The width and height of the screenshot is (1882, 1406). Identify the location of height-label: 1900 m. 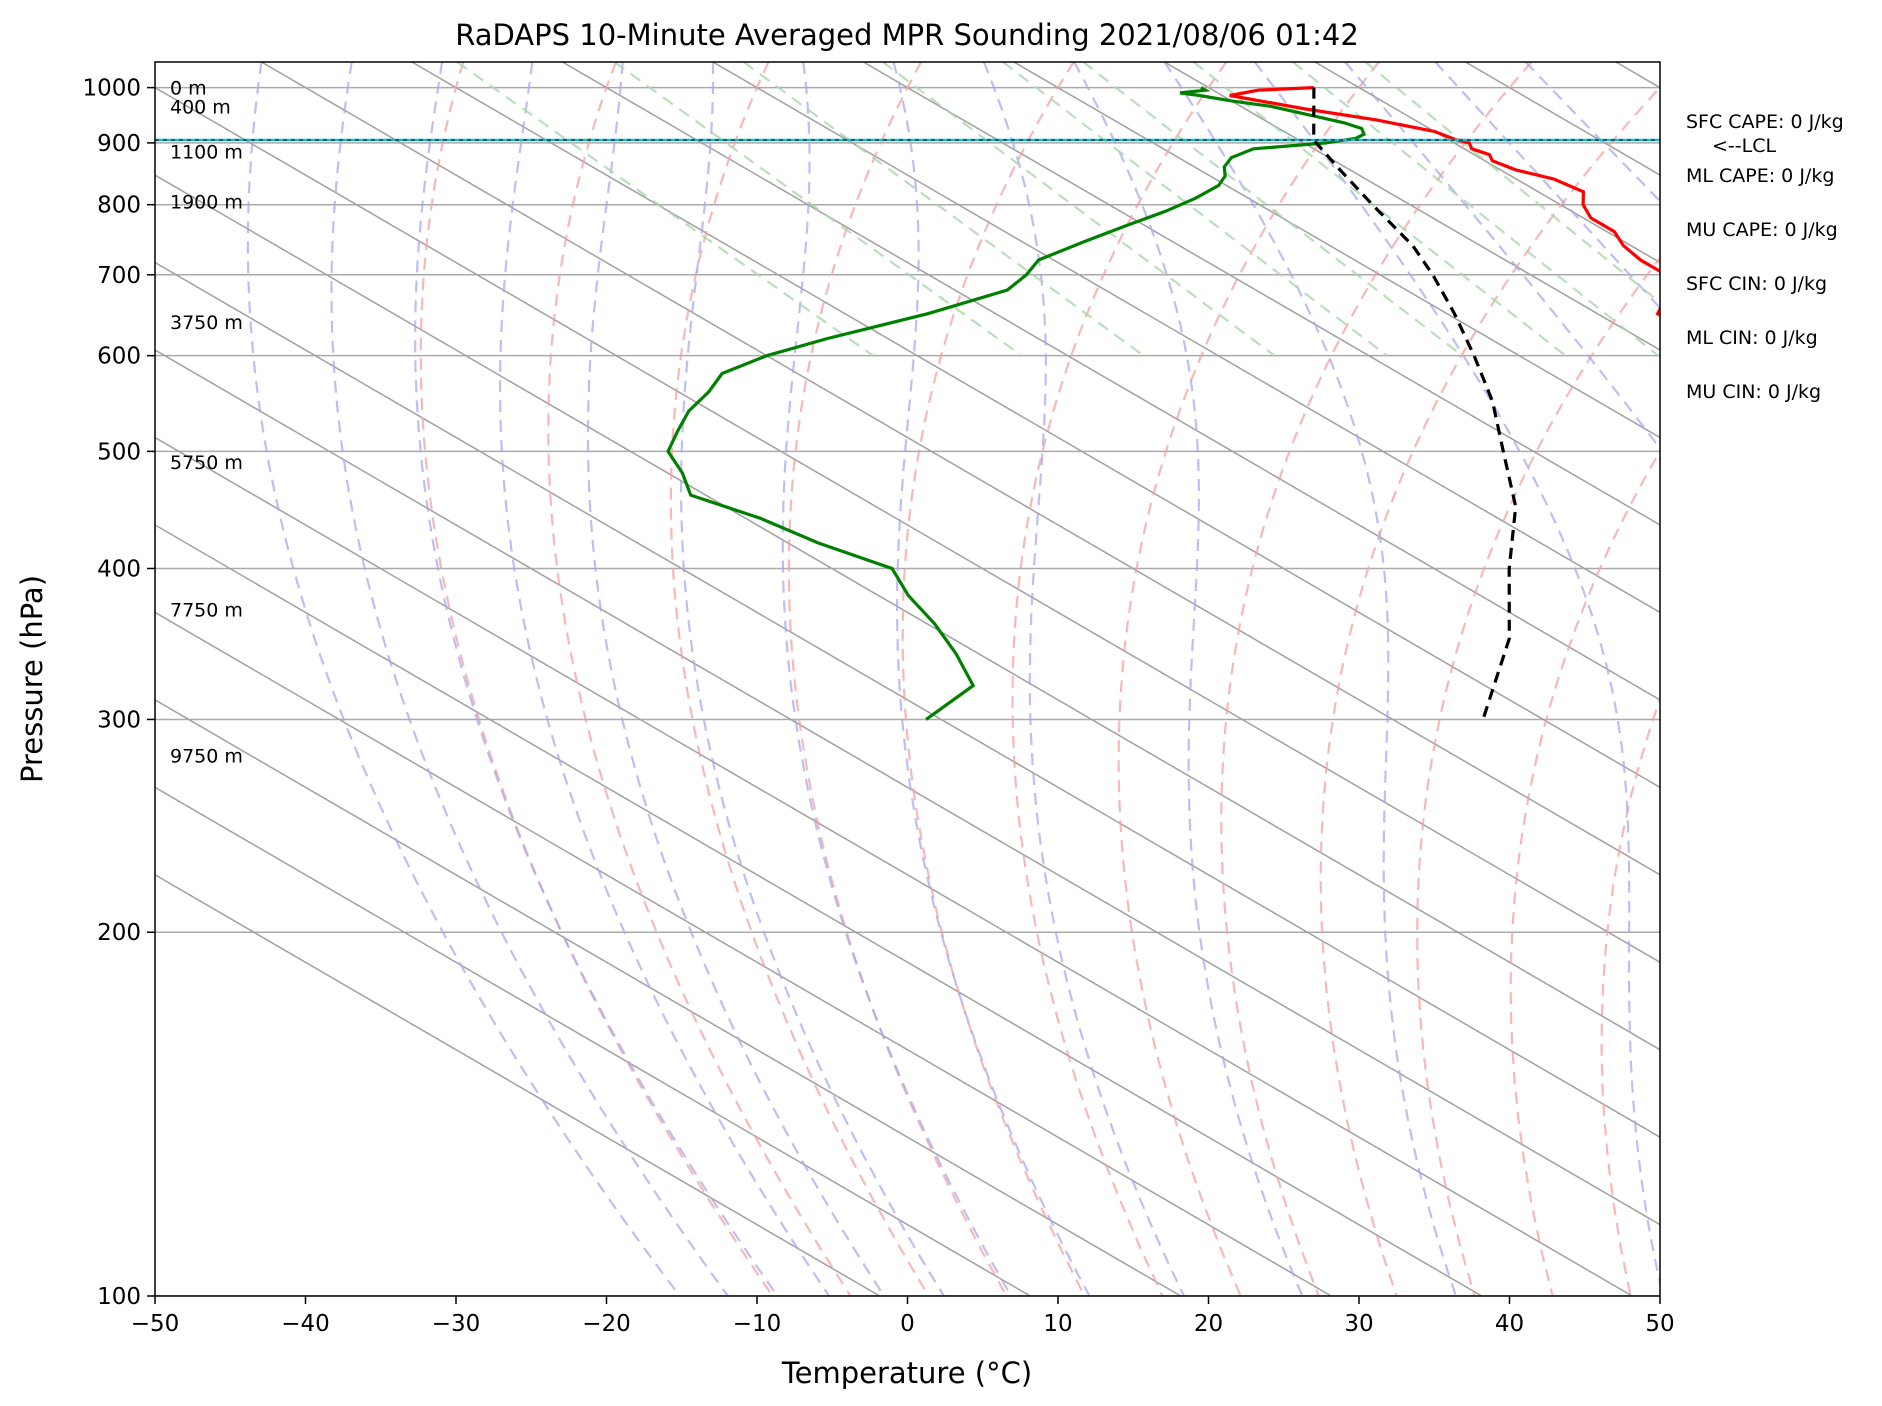
(206, 202).